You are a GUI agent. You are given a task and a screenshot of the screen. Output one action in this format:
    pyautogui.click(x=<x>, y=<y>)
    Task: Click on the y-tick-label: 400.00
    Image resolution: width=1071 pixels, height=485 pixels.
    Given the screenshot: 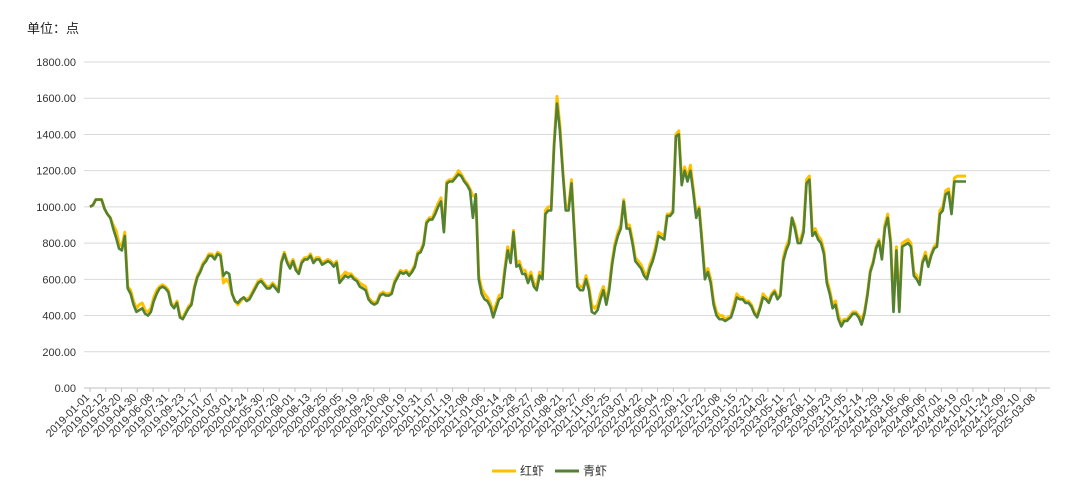 What is the action you would take?
    pyautogui.click(x=59, y=317)
    